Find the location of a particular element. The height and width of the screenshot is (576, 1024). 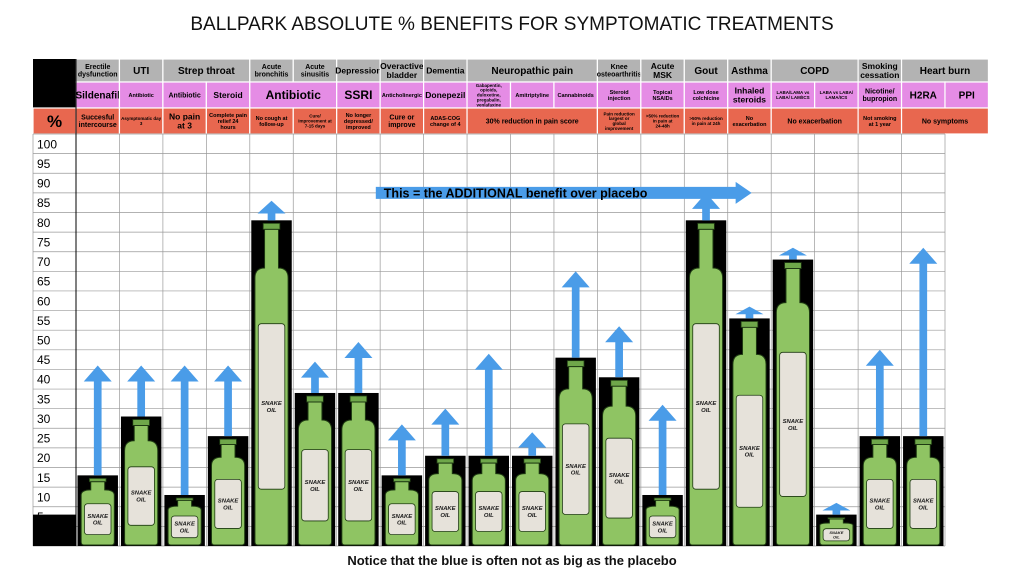

y-tick-label: 75 is located at coordinates (44, 242).